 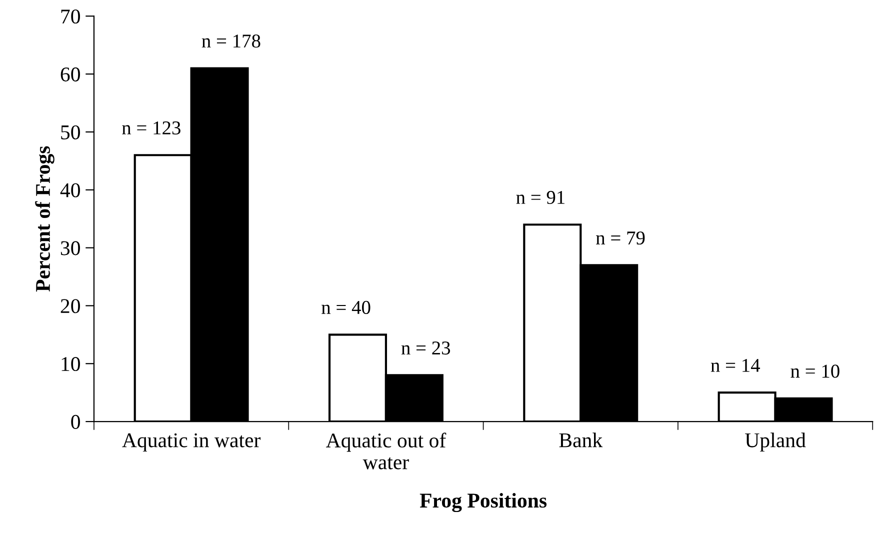 What do you see at coordinates (346, 307) in the screenshot?
I see `annotation: n = 40` at bounding box center [346, 307].